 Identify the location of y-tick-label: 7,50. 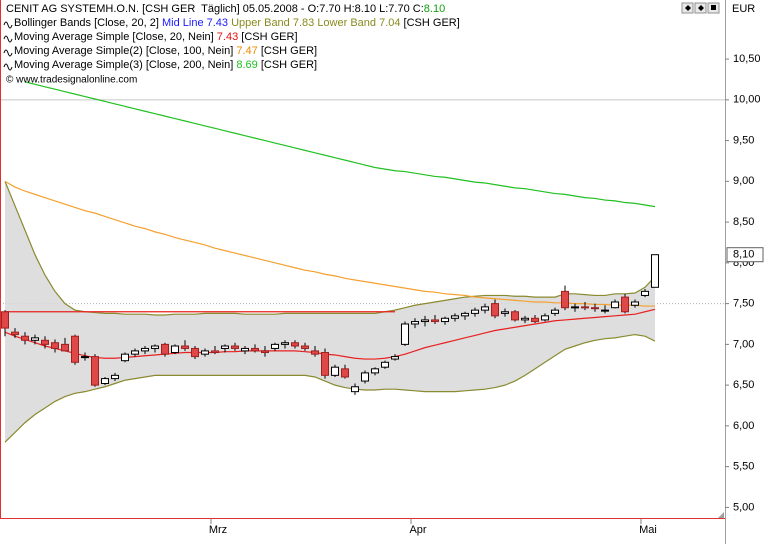
(743, 304).